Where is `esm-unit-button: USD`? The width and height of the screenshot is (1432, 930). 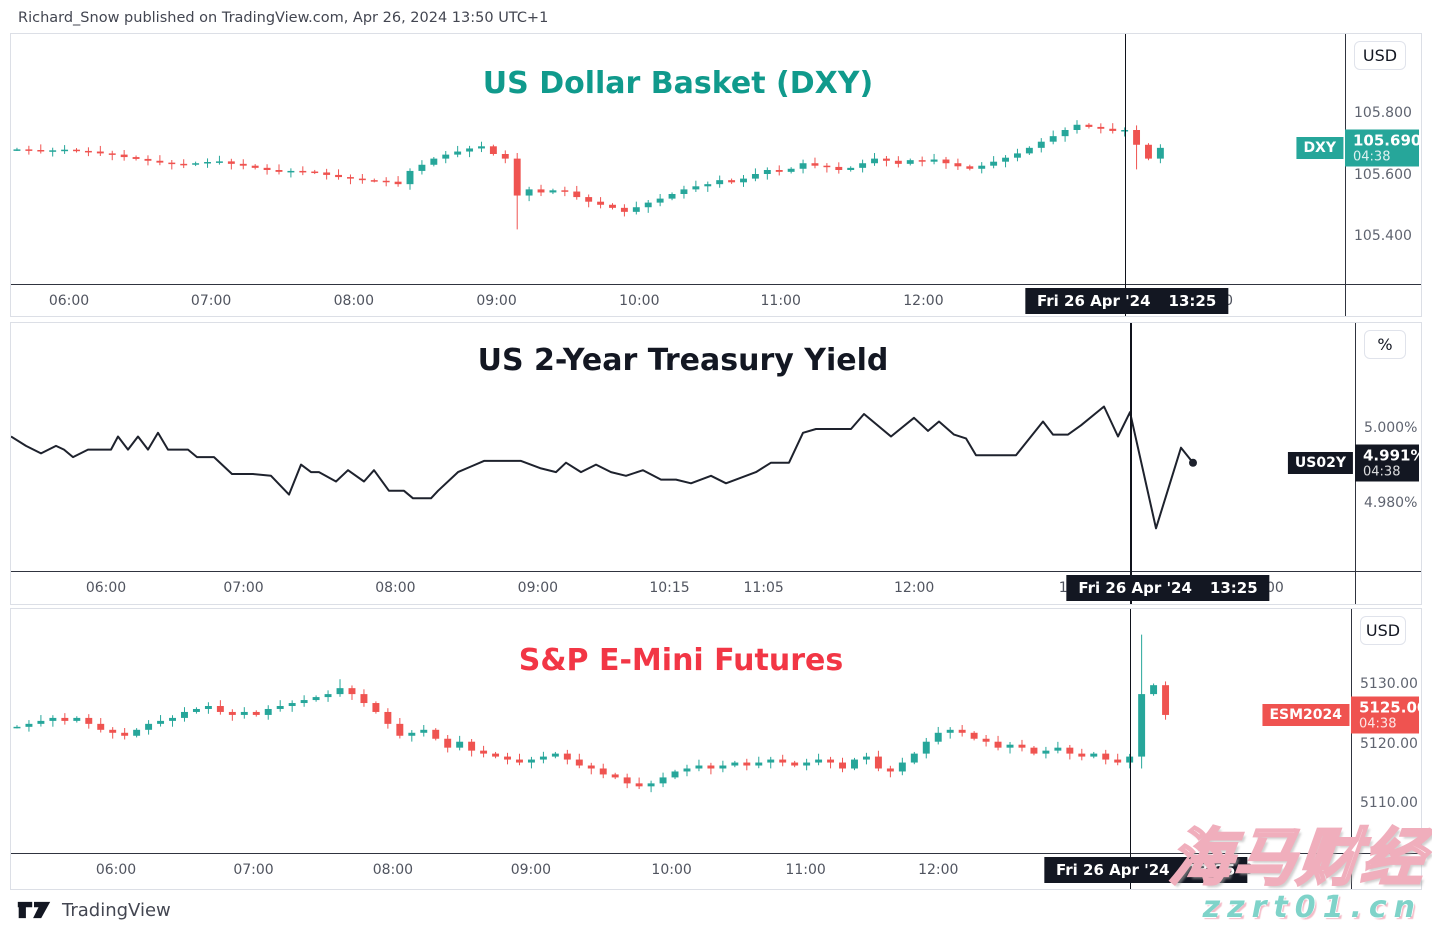 esm-unit-button: USD is located at coordinates (1383, 630).